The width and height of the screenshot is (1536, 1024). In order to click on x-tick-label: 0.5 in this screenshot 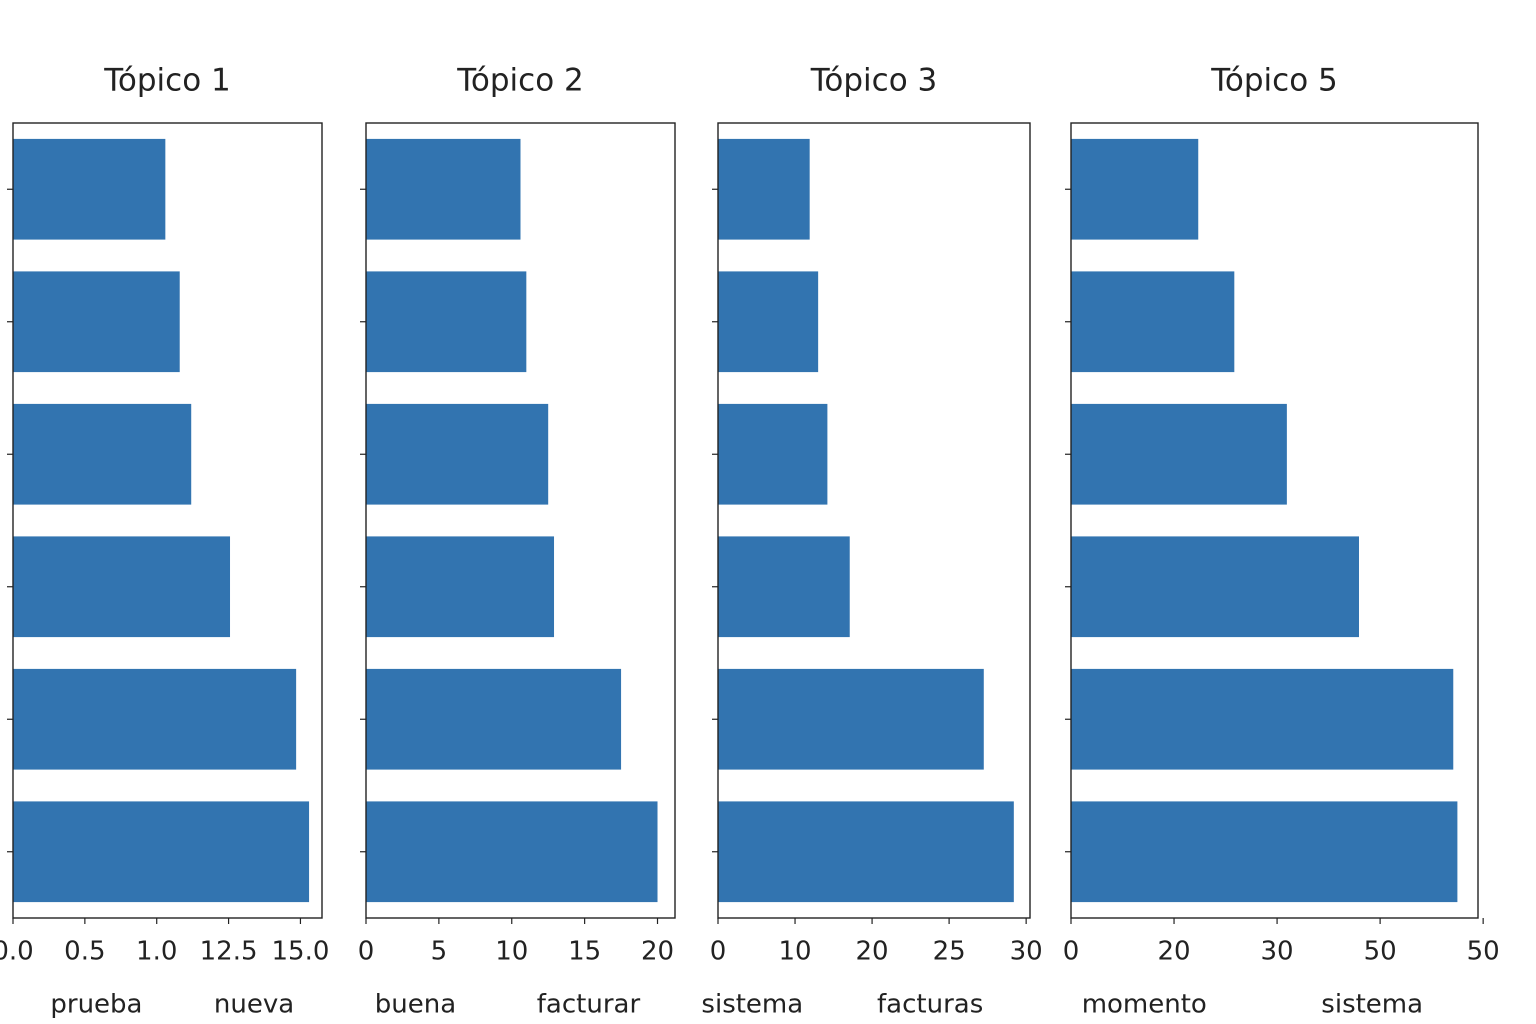, I will do `click(84, 952)`.